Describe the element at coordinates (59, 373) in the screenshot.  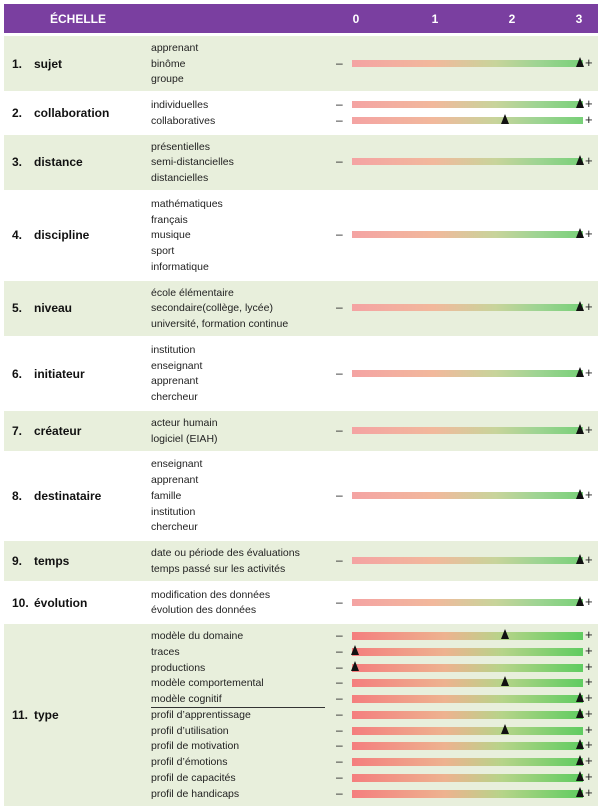
I see `section-name: initiateur` at that location.